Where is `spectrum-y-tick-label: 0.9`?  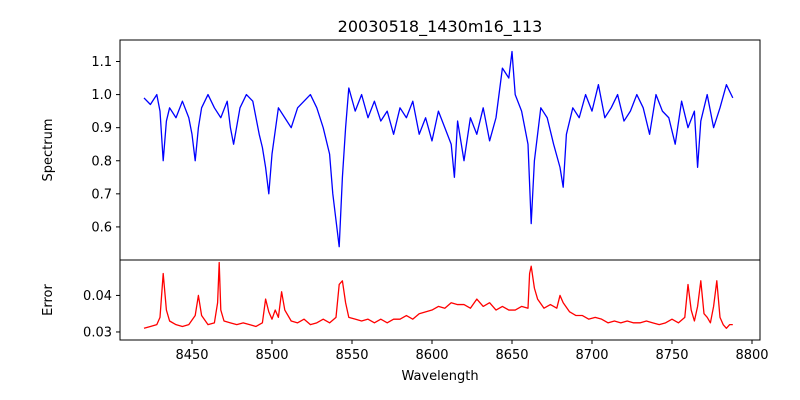 spectrum-y-tick-label: 0.9 is located at coordinates (101, 128).